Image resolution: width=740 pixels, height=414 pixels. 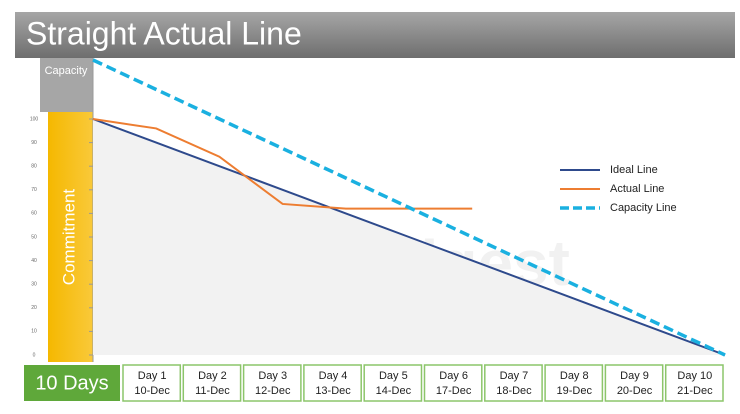 I want to click on date-label: 14-Dec, so click(x=394, y=391).